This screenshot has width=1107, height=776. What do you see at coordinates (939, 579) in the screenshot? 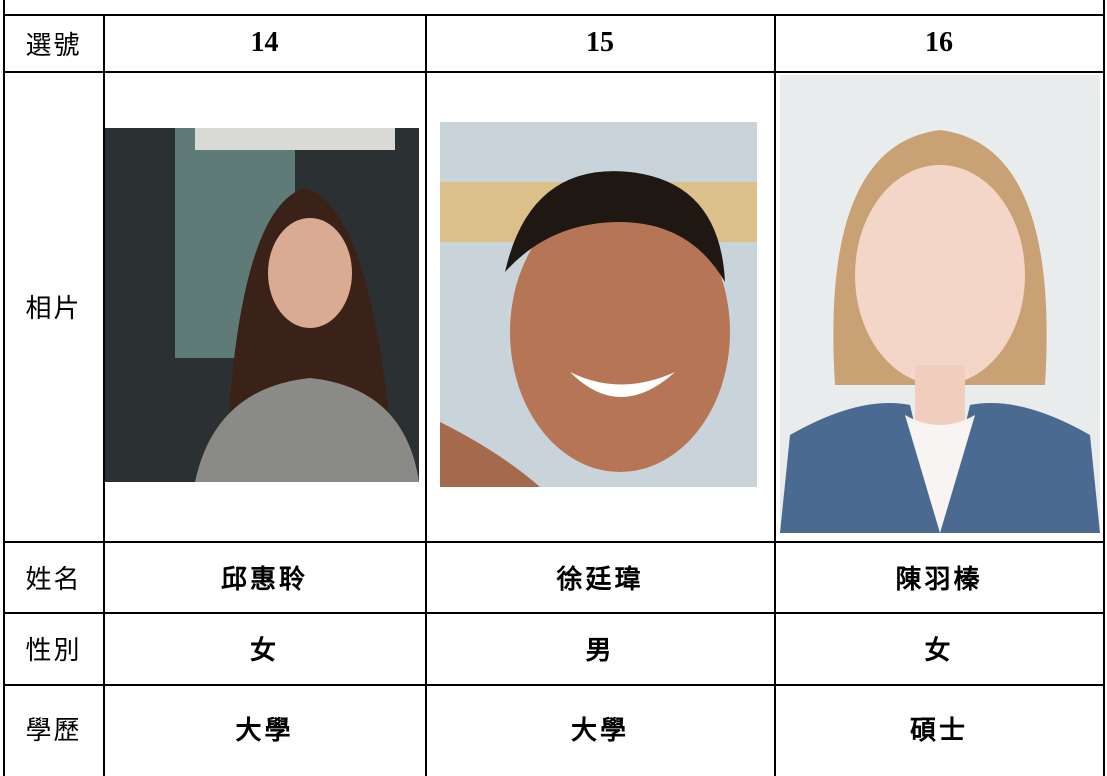
I see `candidate-name: 陳羽榛` at bounding box center [939, 579].